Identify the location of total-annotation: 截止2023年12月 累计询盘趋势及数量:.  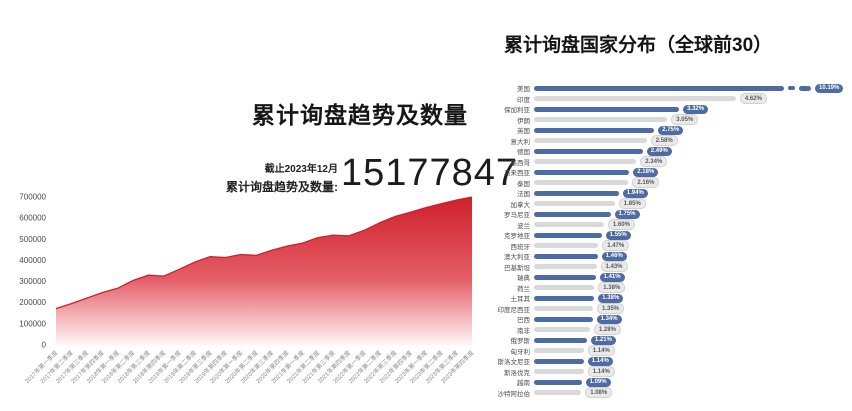
(224, 177).